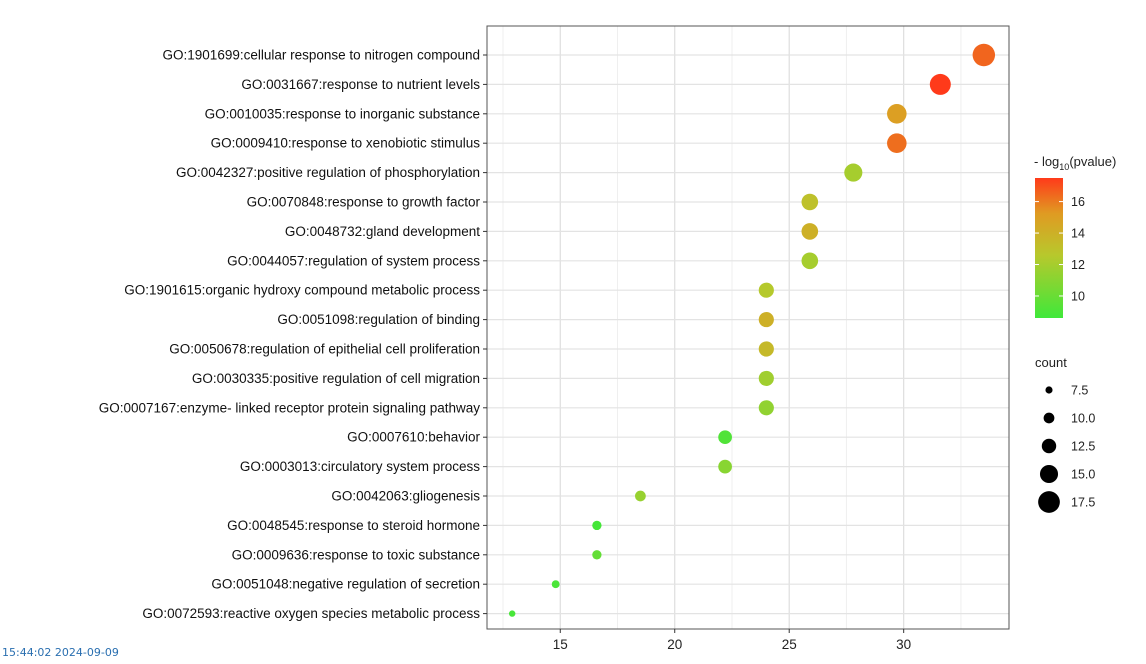 The image size is (1146, 664). Describe the element at coordinates (364, 202) in the screenshot. I see `y-tick-label: GO:0070848:response to growth factor` at that location.